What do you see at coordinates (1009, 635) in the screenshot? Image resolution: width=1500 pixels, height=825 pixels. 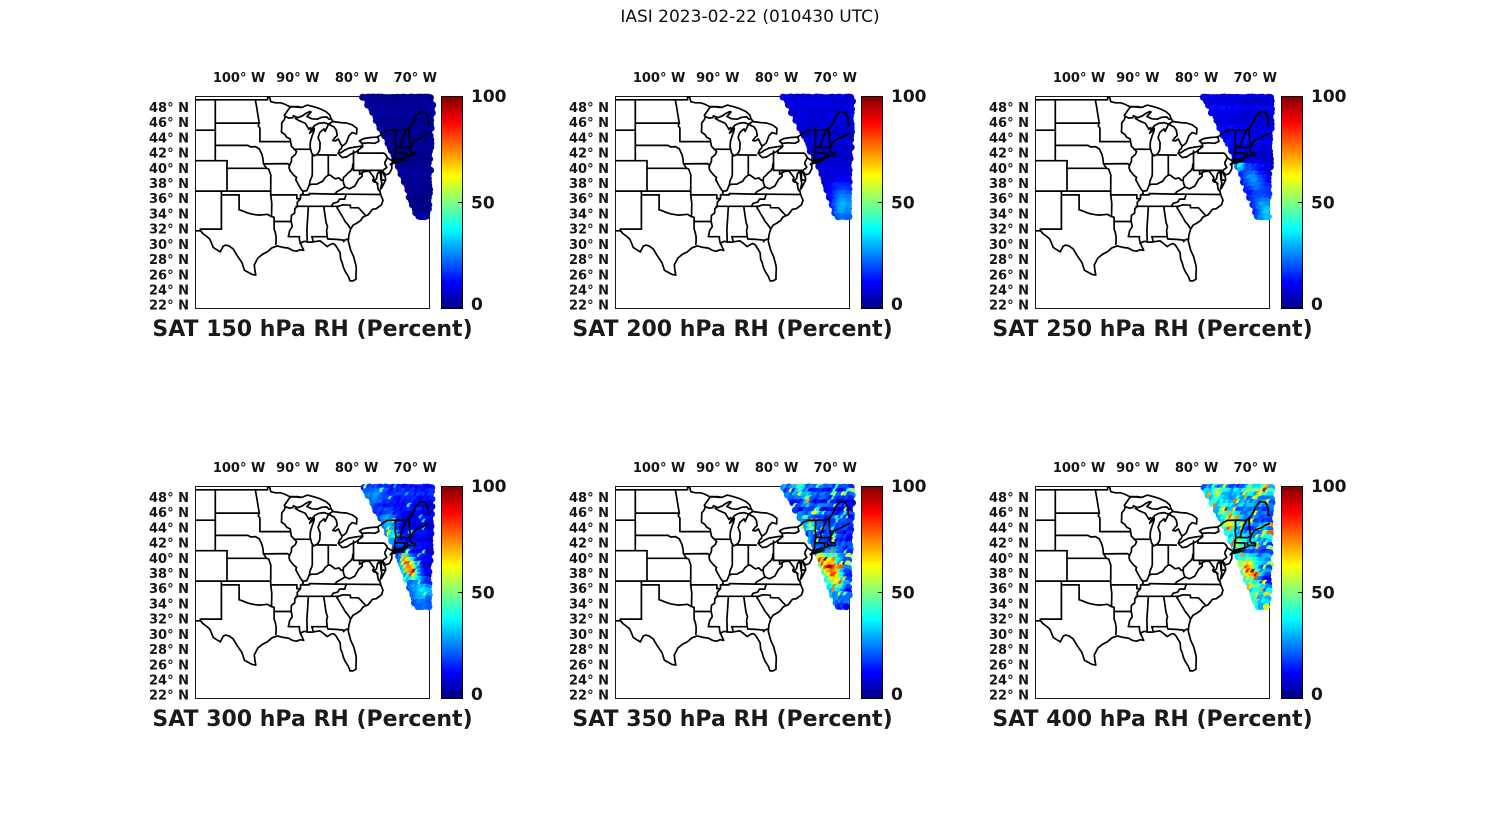 I see `lat-tick-label: 30° N` at bounding box center [1009, 635].